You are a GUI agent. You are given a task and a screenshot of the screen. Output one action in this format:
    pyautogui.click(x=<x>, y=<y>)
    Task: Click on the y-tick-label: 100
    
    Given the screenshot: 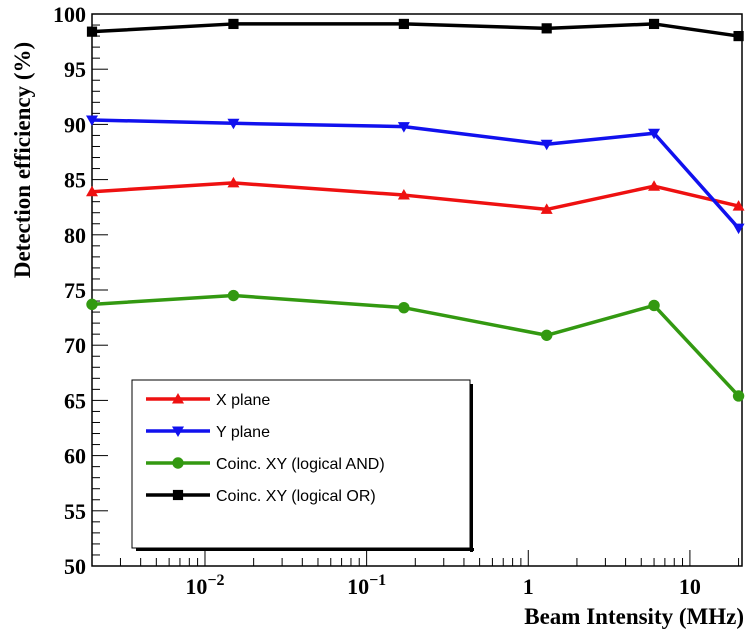 What is the action you would take?
    pyautogui.click(x=69, y=14)
    